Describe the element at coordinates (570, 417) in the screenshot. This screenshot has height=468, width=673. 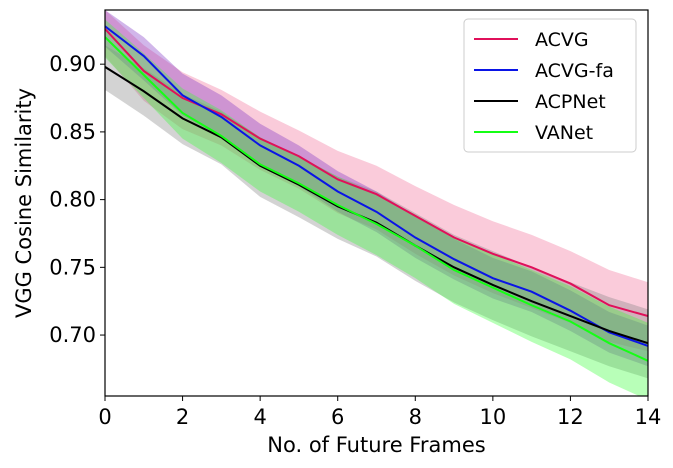
I see `x-tick-label: 12` at that location.